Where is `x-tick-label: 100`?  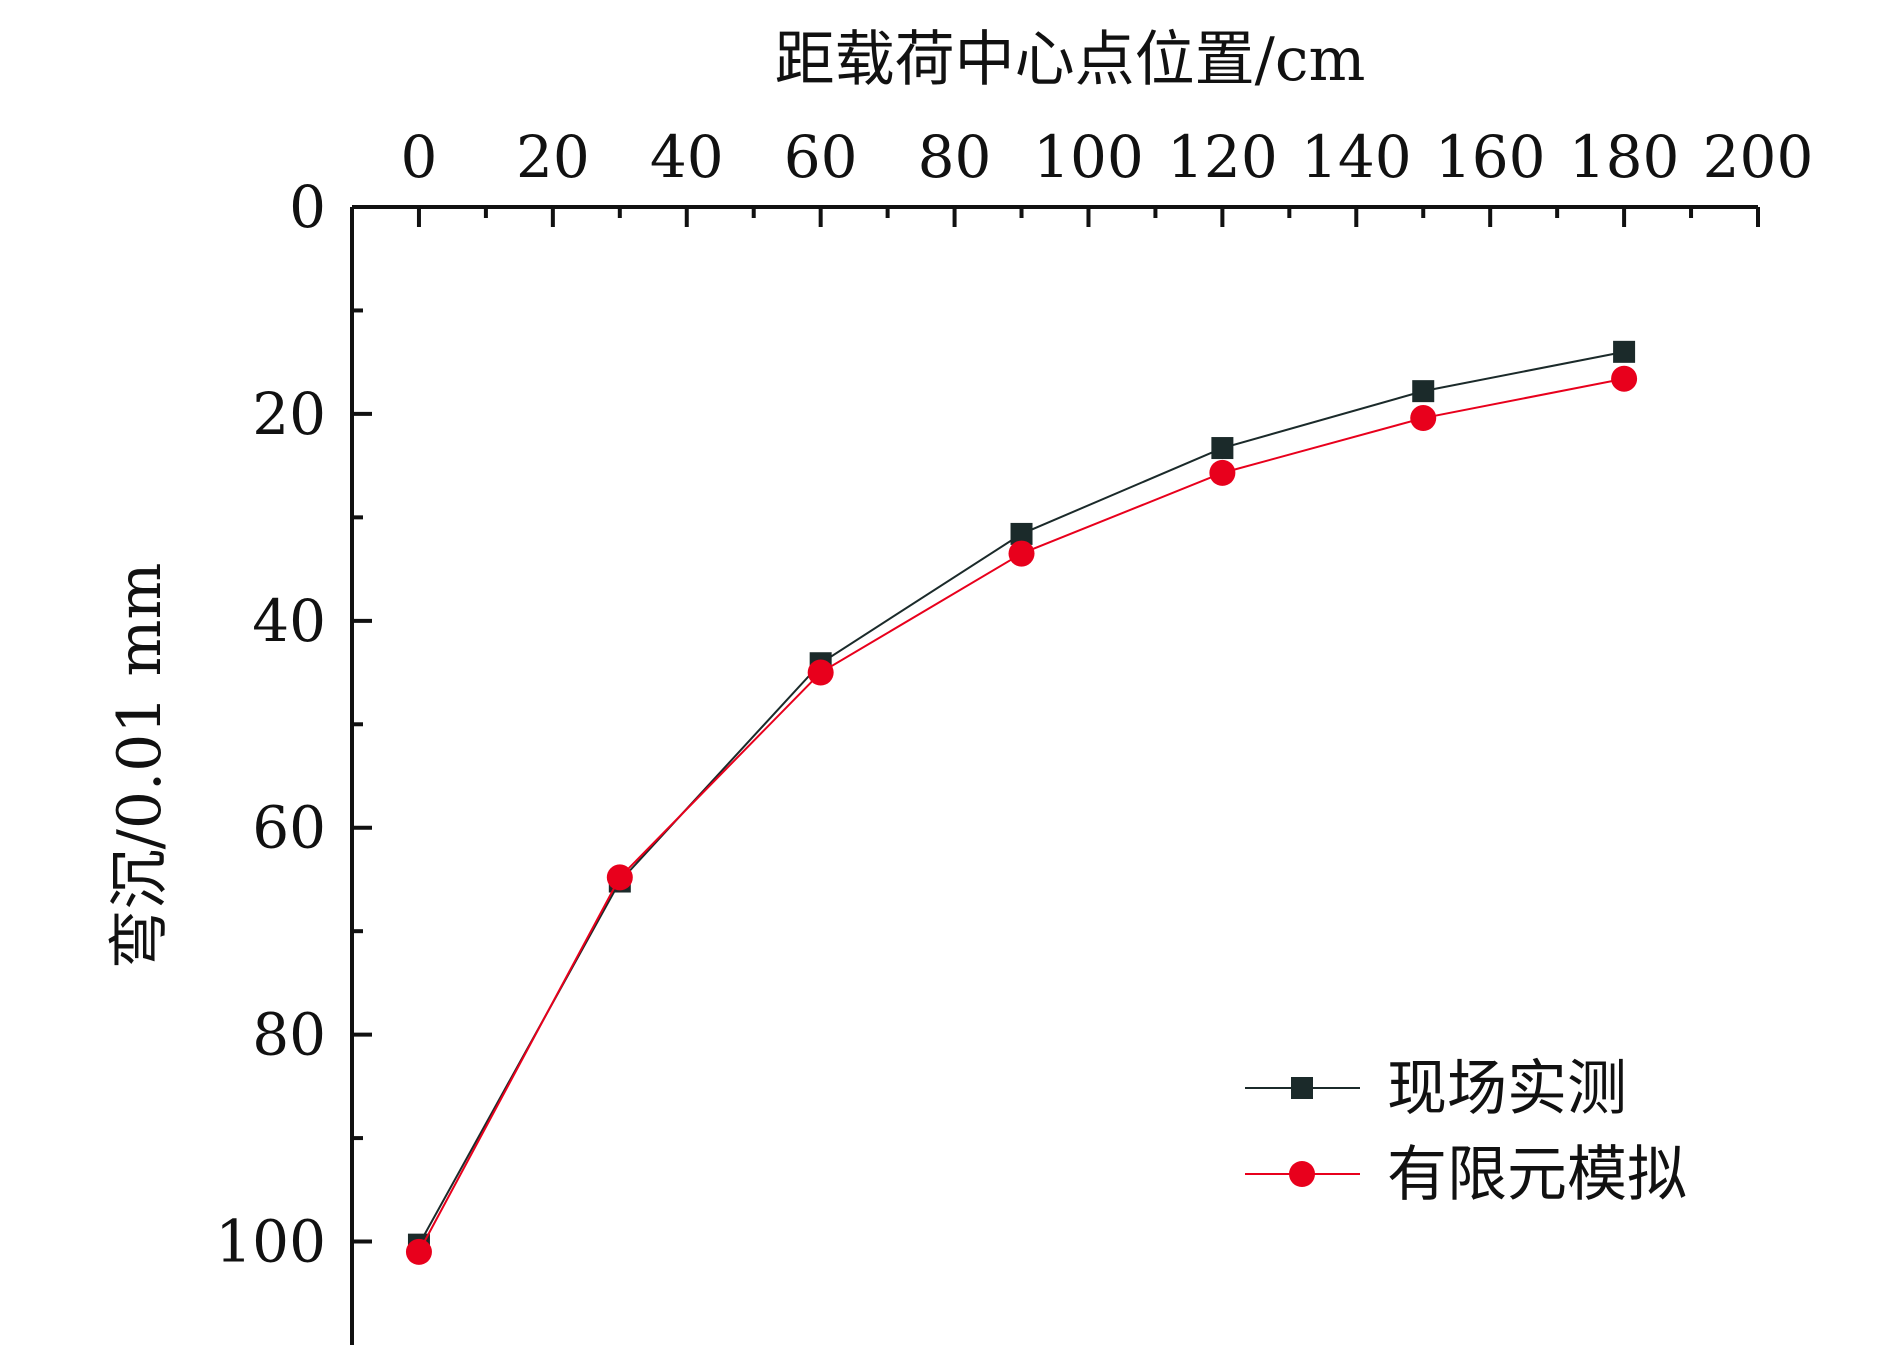
x-tick-label: 100 is located at coordinates (1088, 157).